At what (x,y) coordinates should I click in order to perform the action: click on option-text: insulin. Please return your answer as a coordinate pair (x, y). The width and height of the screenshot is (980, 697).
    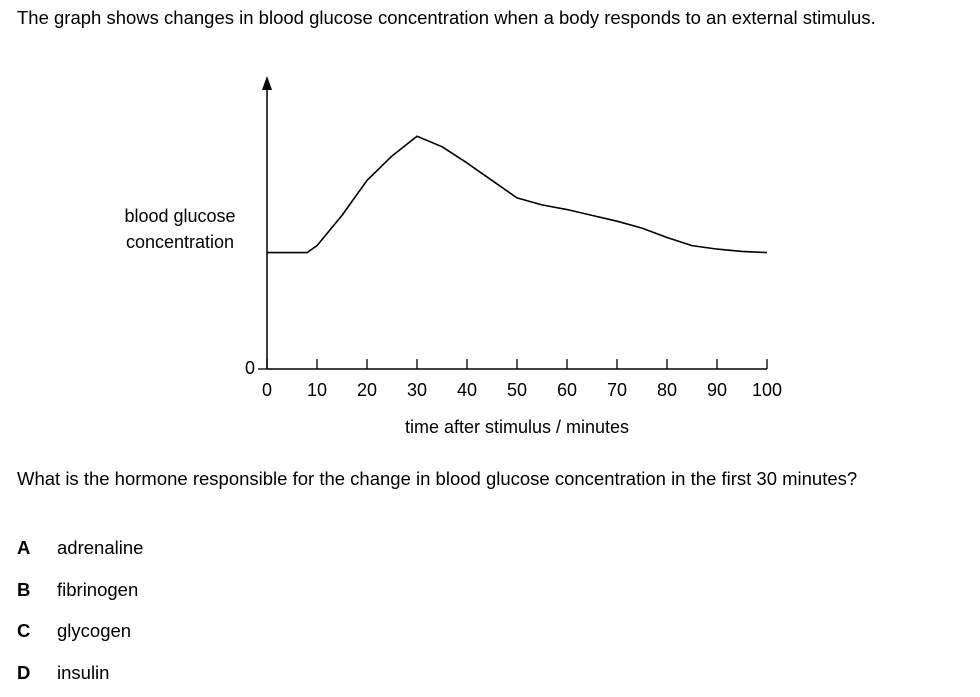
    Looking at the image, I should click on (83, 672).